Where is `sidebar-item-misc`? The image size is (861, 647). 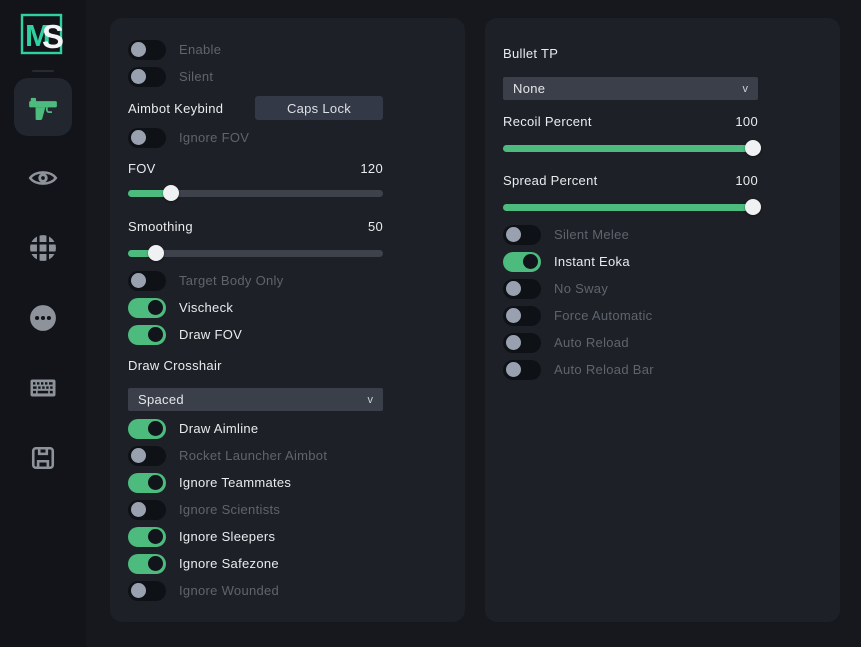 sidebar-item-misc is located at coordinates (43, 318).